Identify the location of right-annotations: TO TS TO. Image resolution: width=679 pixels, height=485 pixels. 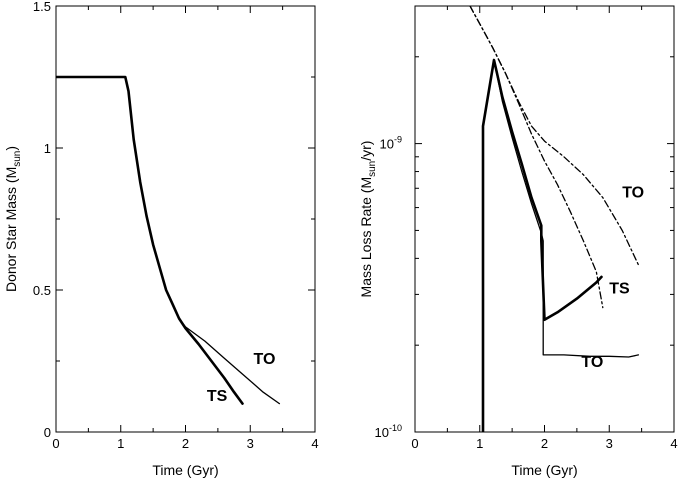
(612, 278).